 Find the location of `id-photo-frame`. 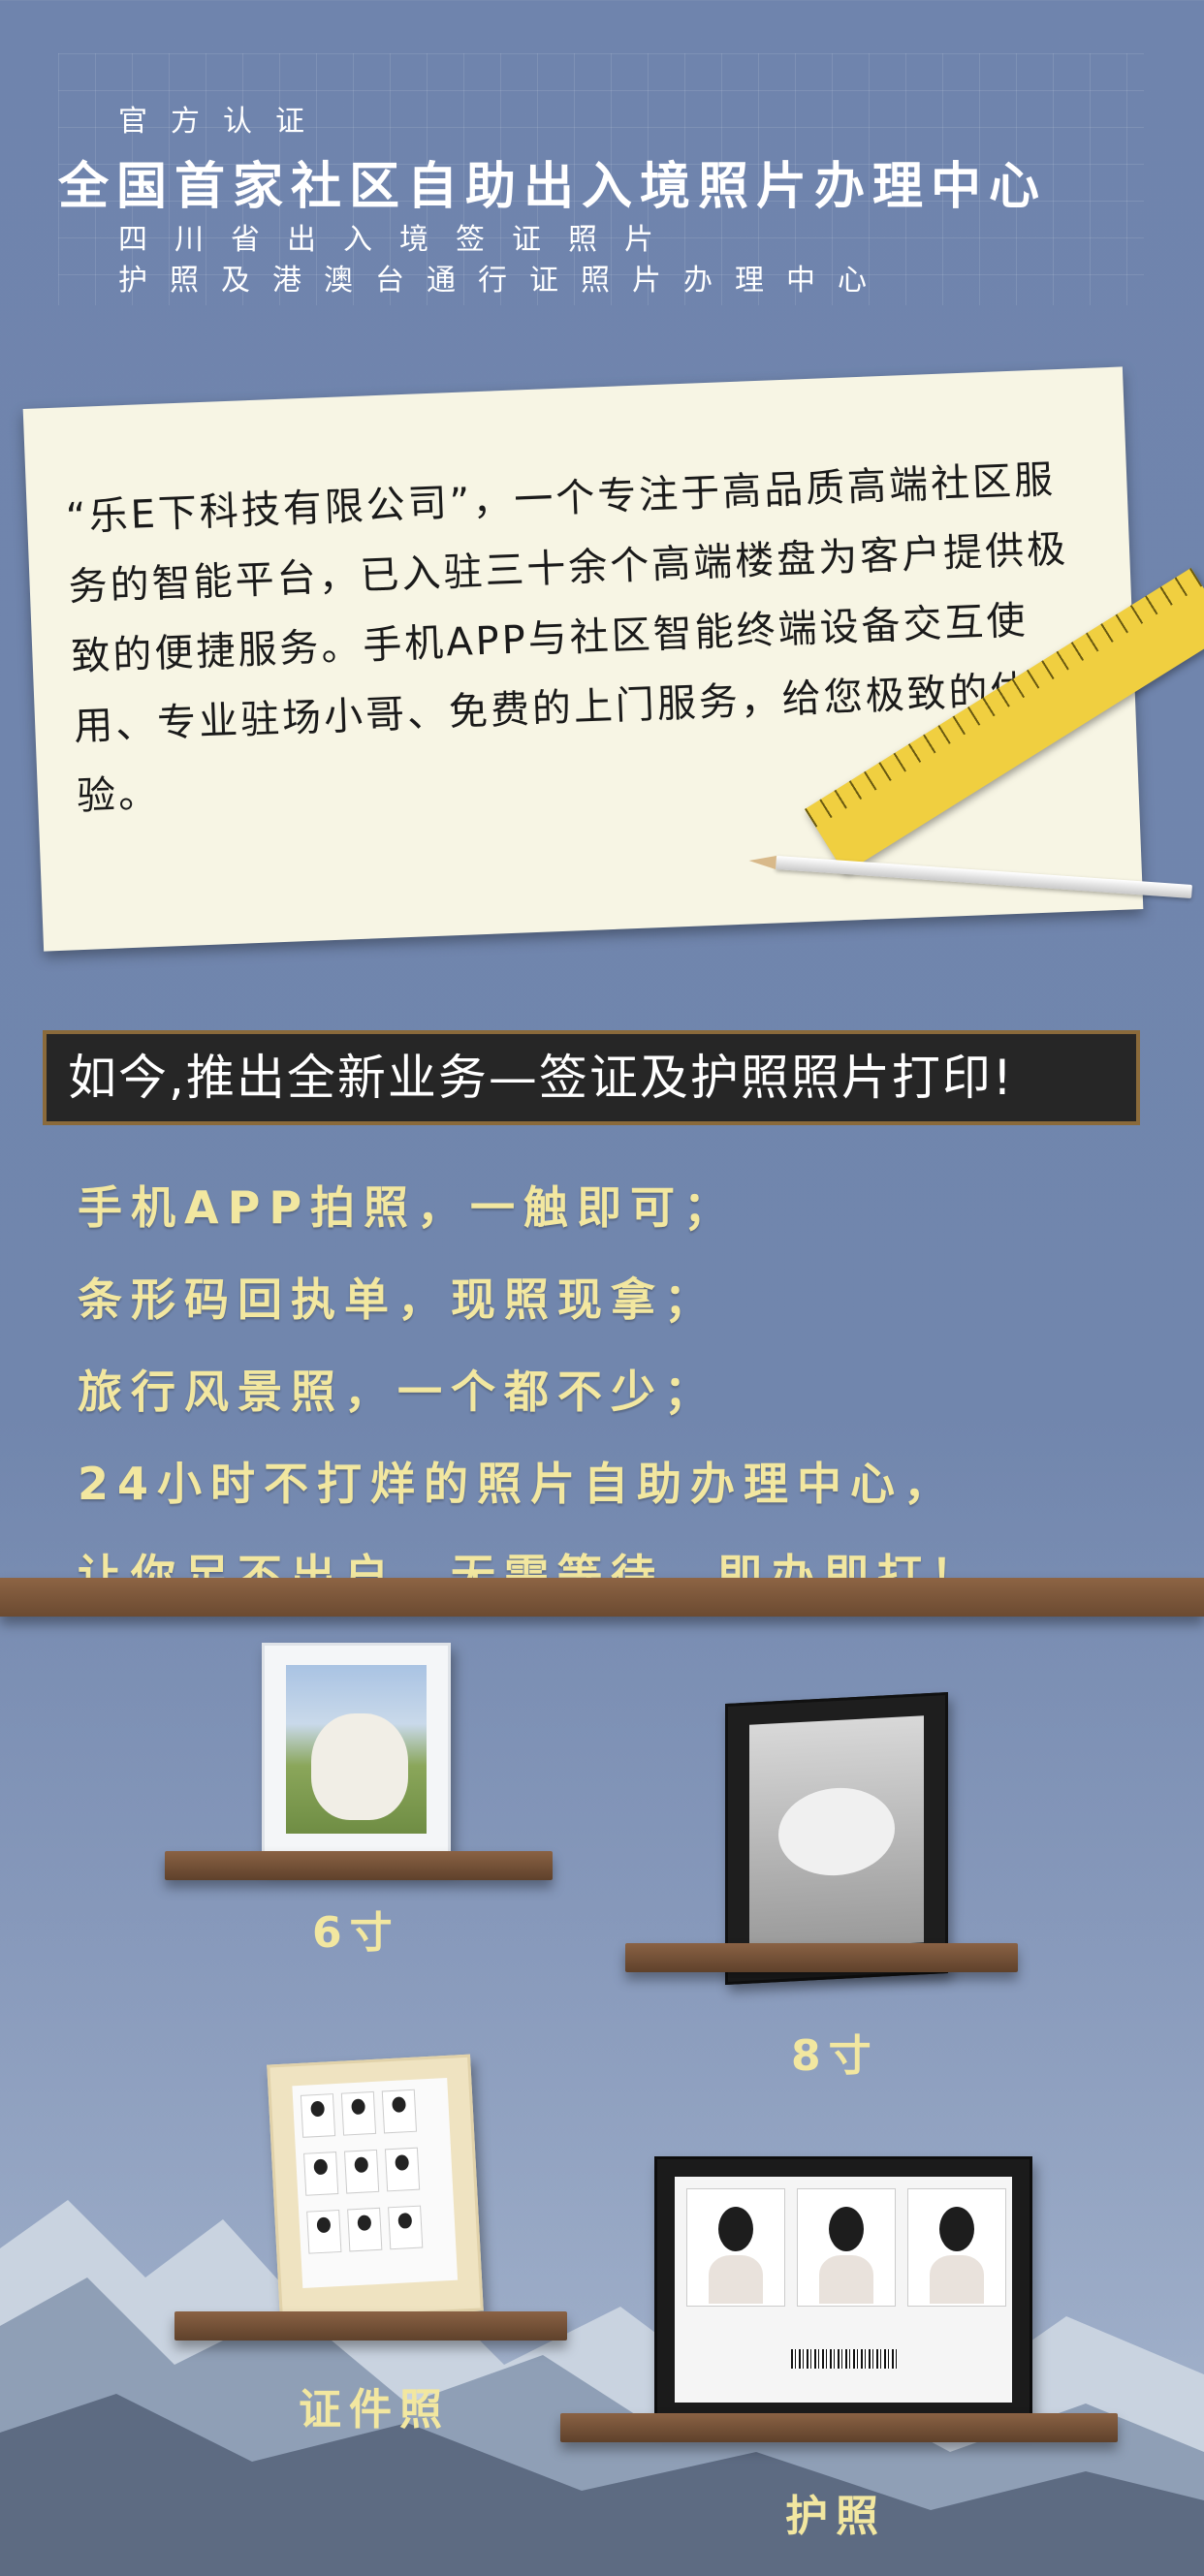

id-photo-frame is located at coordinates (375, 2188).